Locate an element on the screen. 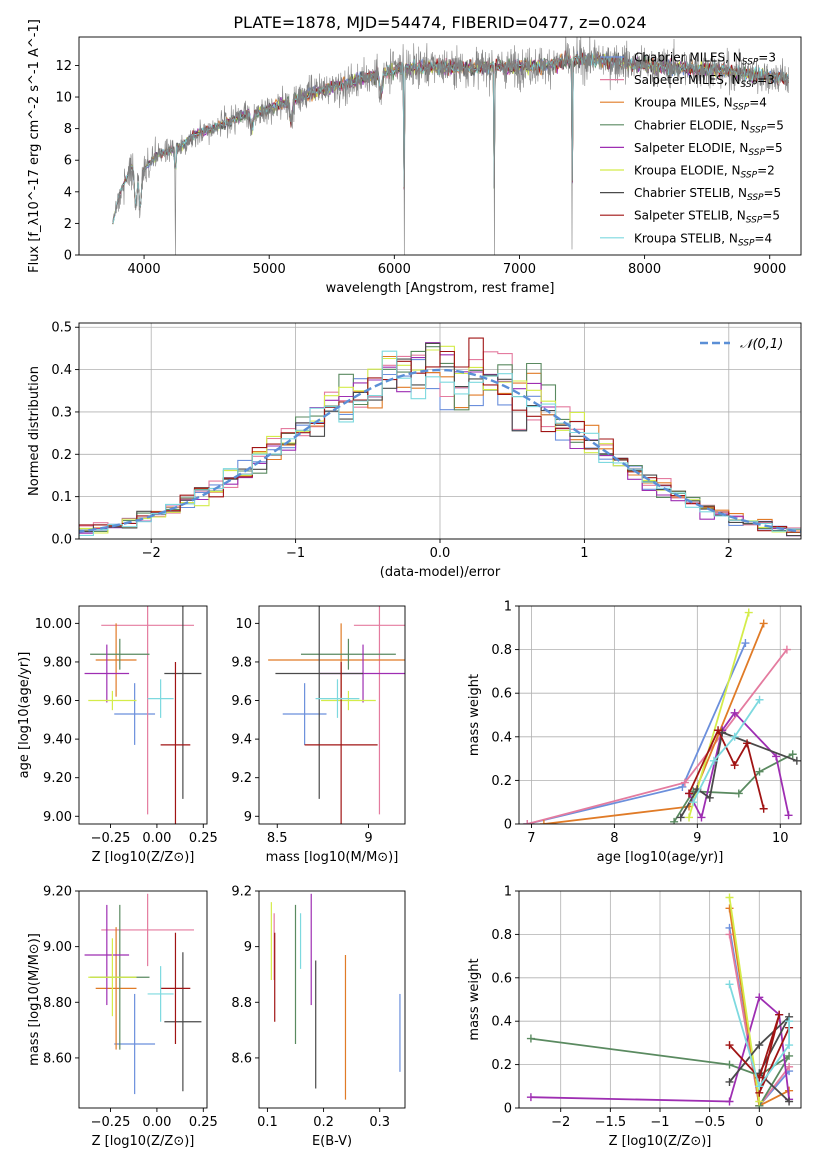 The width and height of the screenshot is (819, 1170). y-axis-label: Normed distribution is located at coordinates (34, 431).